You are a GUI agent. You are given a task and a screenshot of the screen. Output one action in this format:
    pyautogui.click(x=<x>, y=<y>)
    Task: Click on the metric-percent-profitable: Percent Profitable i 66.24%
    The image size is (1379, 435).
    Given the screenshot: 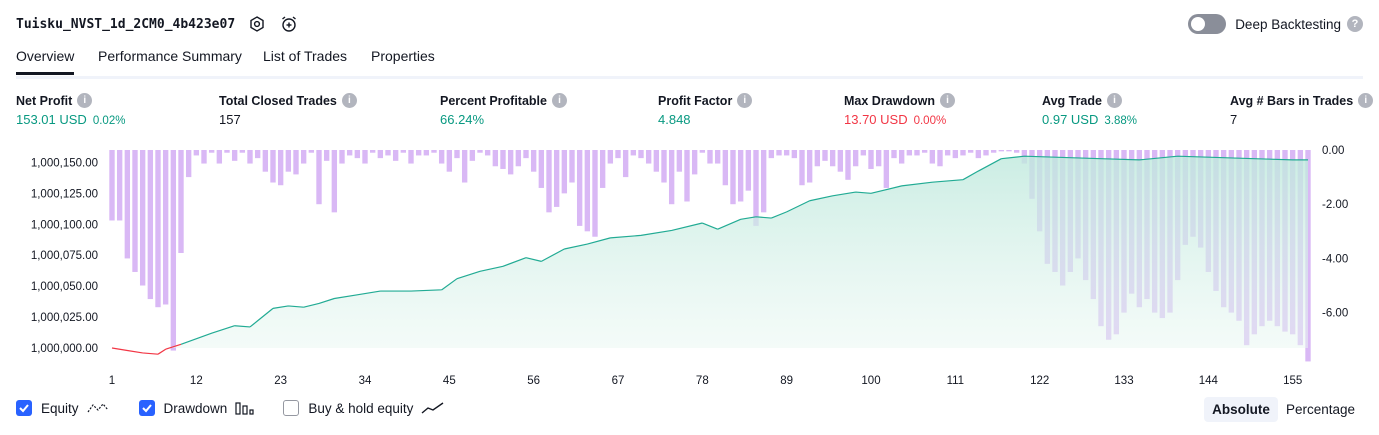 What is the action you would take?
    pyautogui.click(x=503, y=110)
    